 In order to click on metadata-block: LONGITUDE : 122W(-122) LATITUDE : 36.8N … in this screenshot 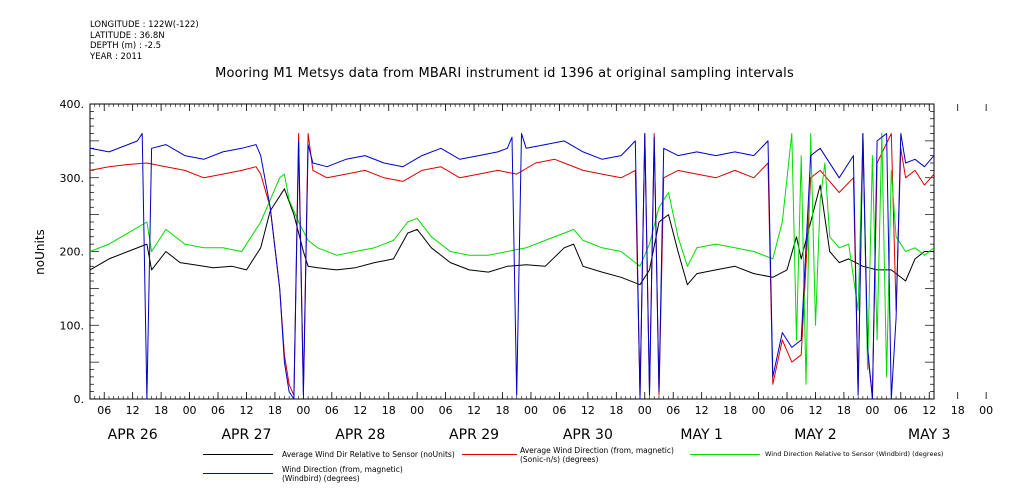, I will do `click(144, 41)`.